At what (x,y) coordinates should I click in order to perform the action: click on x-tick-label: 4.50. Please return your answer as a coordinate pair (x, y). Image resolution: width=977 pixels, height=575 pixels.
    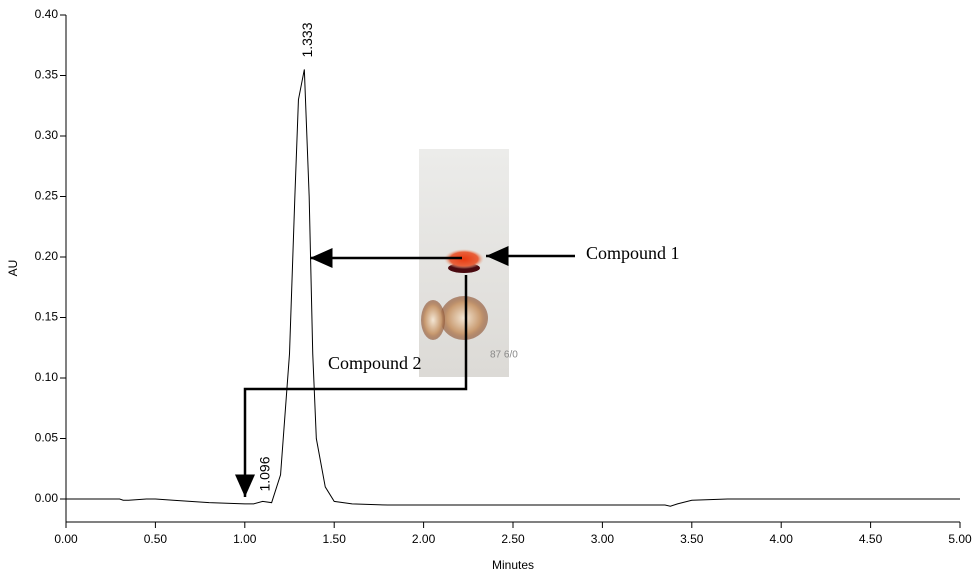
    Looking at the image, I should click on (871, 539).